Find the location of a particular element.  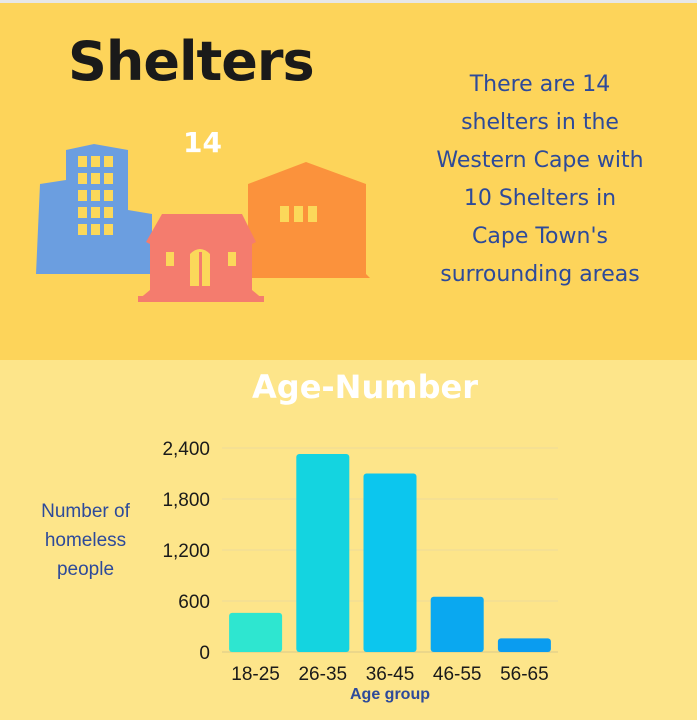

description-line: 10 Shelters in is located at coordinates (540, 198).